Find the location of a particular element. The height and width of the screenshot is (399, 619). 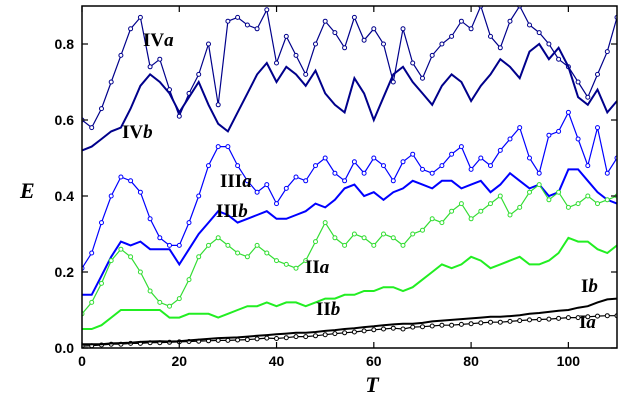

series-Ia is located at coordinates (349, 330).